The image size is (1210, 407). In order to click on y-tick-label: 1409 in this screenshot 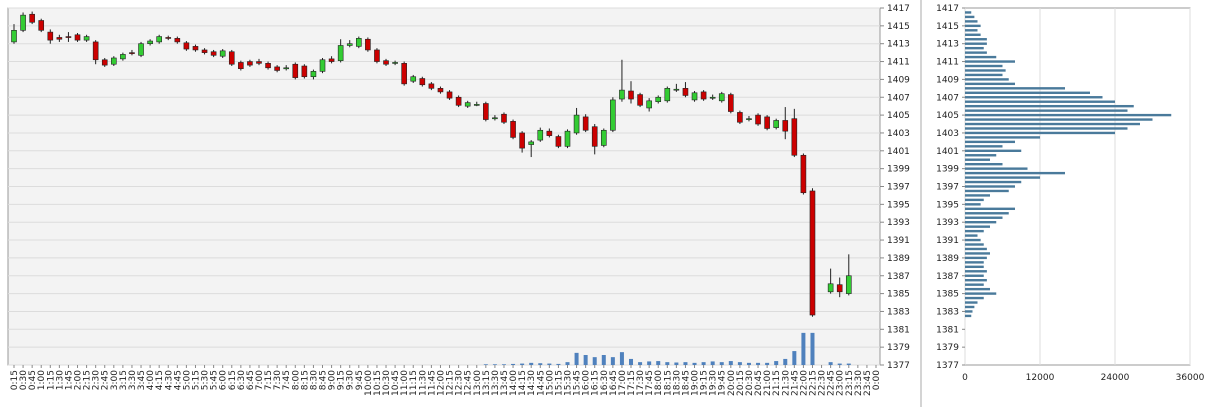, I will do `click(898, 80)`.